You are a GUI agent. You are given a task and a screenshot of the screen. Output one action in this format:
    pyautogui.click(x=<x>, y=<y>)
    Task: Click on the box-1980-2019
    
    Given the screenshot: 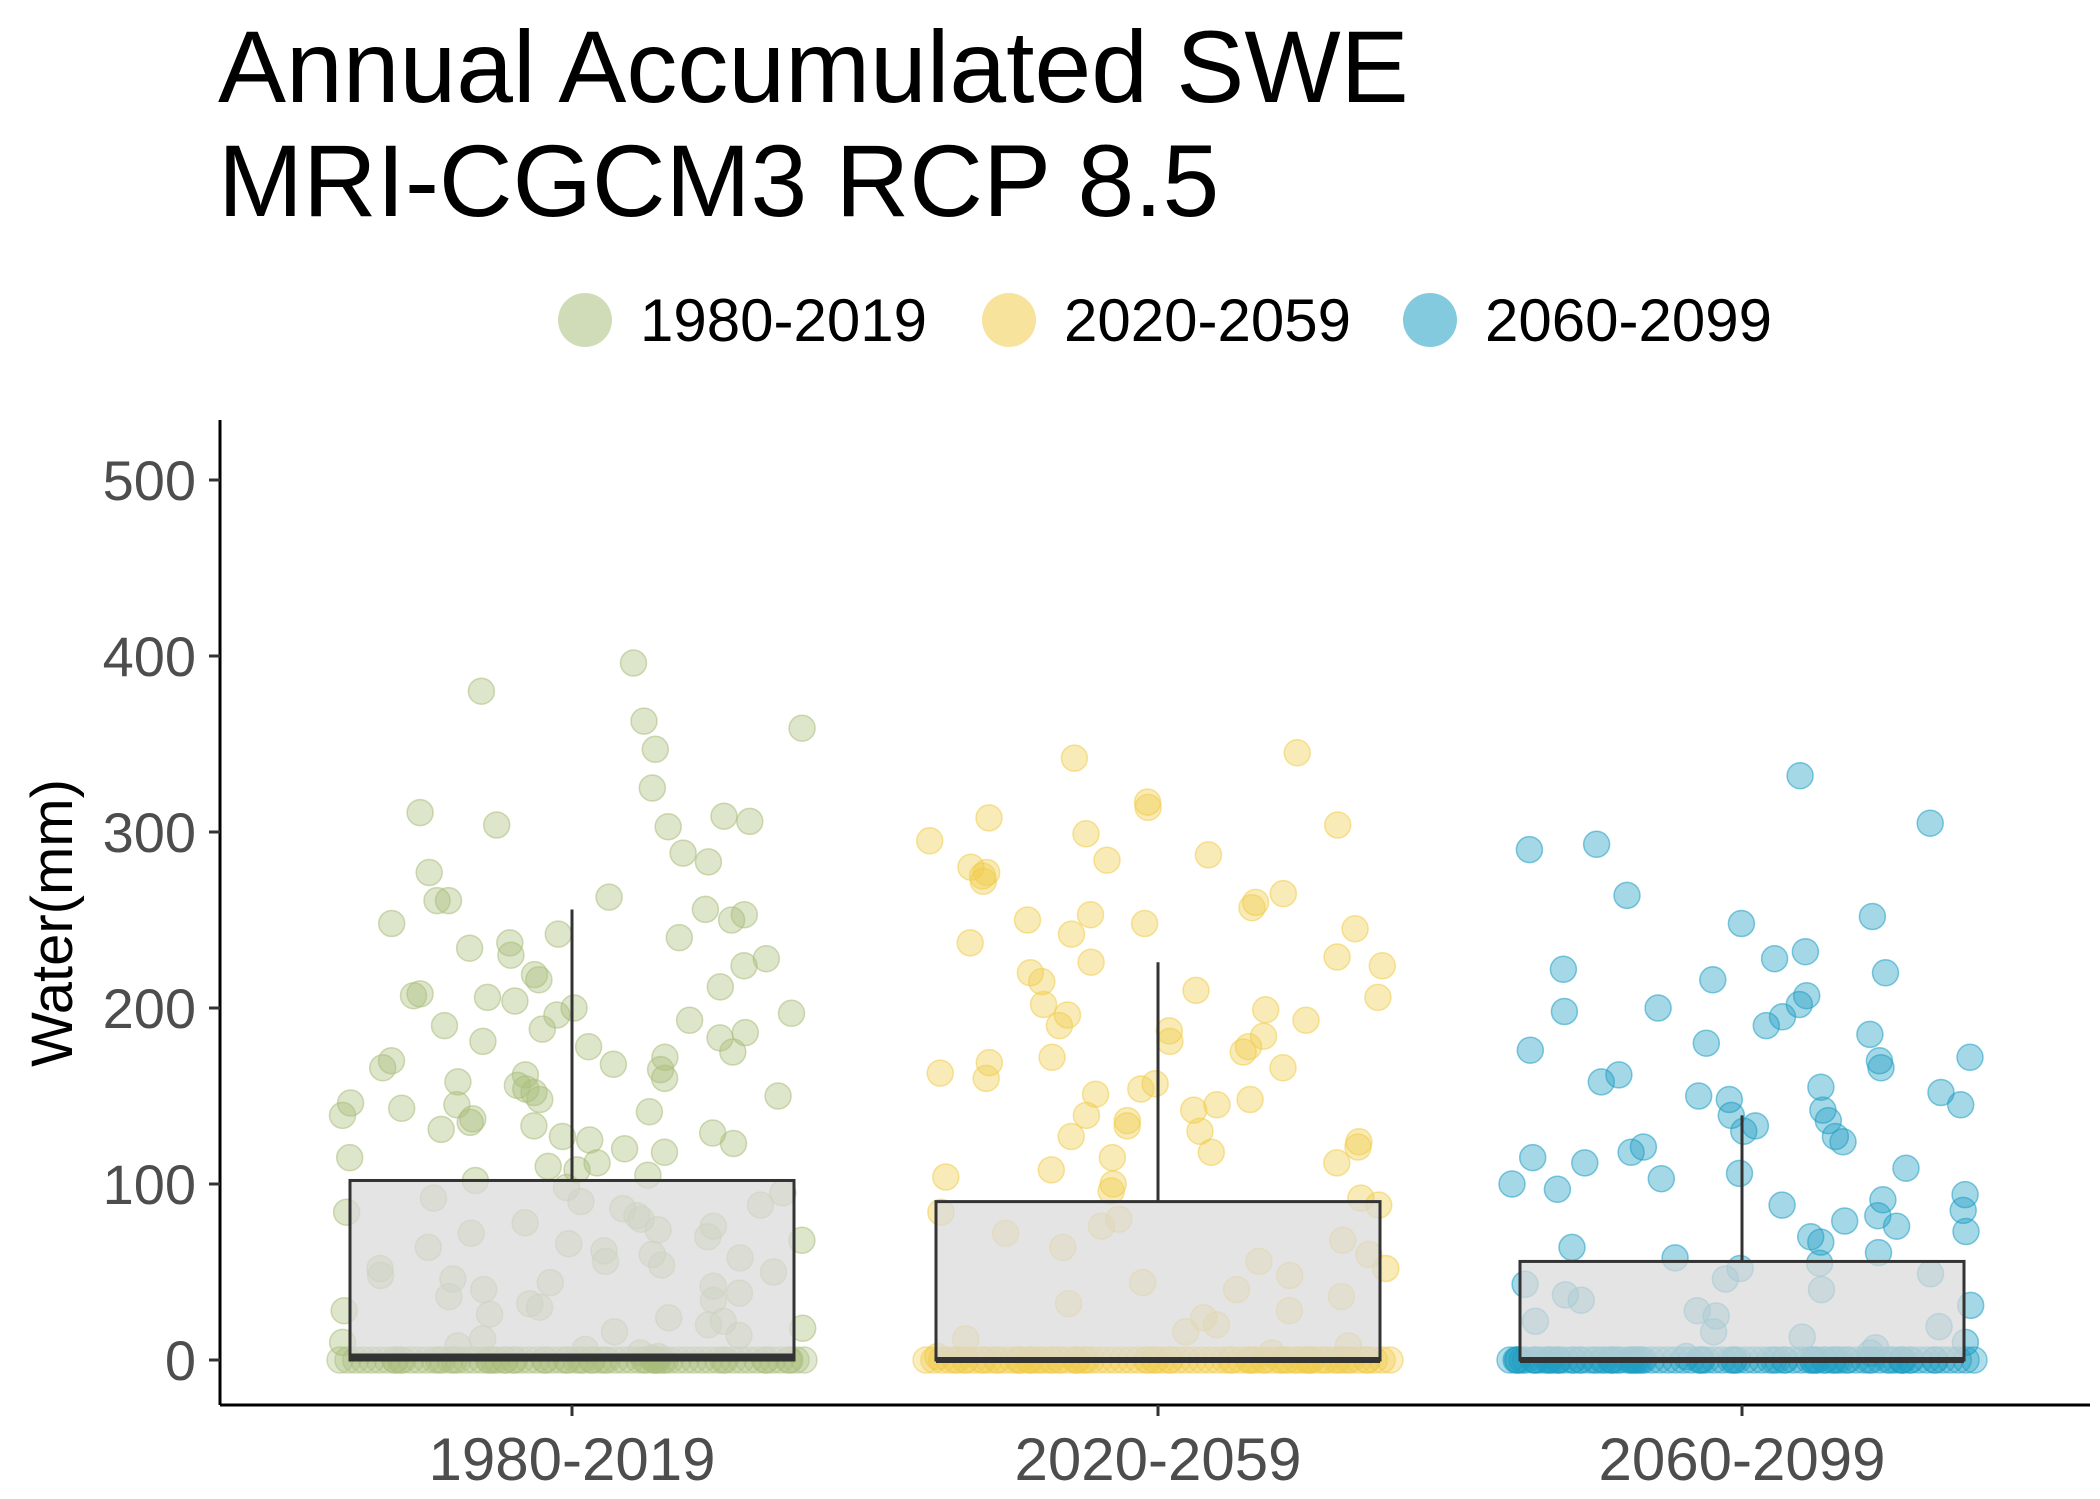 What is the action you would take?
    pyautogui.click(x=572, y=1135)
    